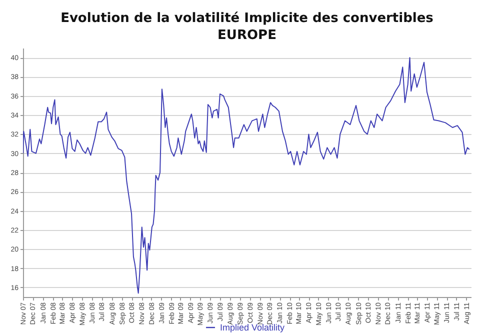  What do you see at coordinates (247, 35) in the screenshot?
I see `chart-subtitle: EUROPE` at bounding box center [247, 35].